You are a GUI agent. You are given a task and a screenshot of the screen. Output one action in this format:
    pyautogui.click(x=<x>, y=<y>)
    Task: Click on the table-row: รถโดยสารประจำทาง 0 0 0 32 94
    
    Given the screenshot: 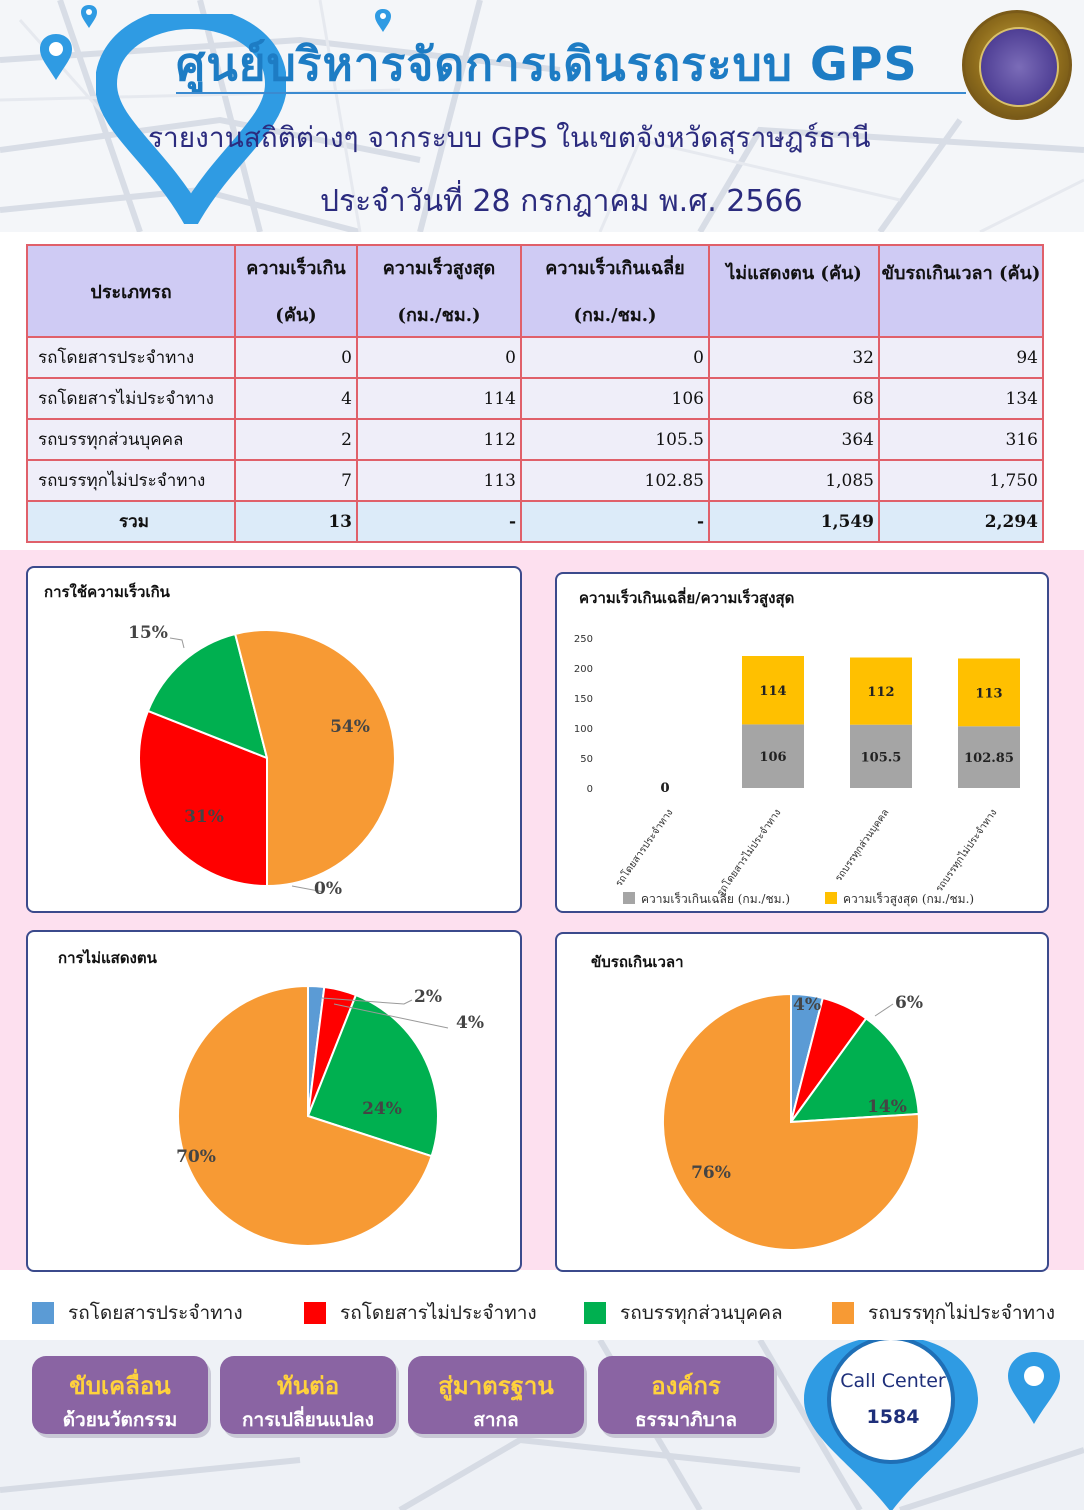 What is the action you would take?
    pyautogui.click(x=535, y=357)
    